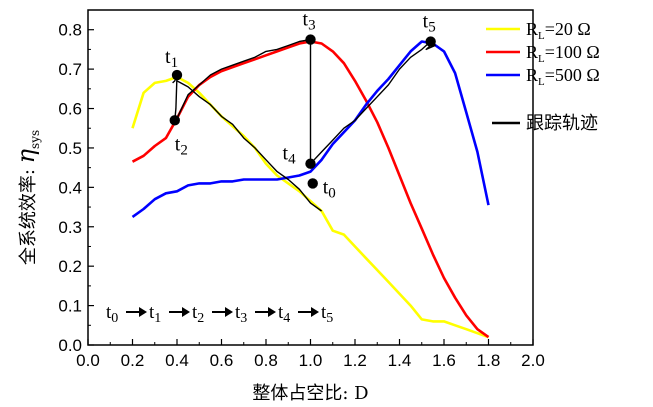 The height and width of the screenshot is (407, 653). I want to click on sequence-item: t3, so click(241, 314).